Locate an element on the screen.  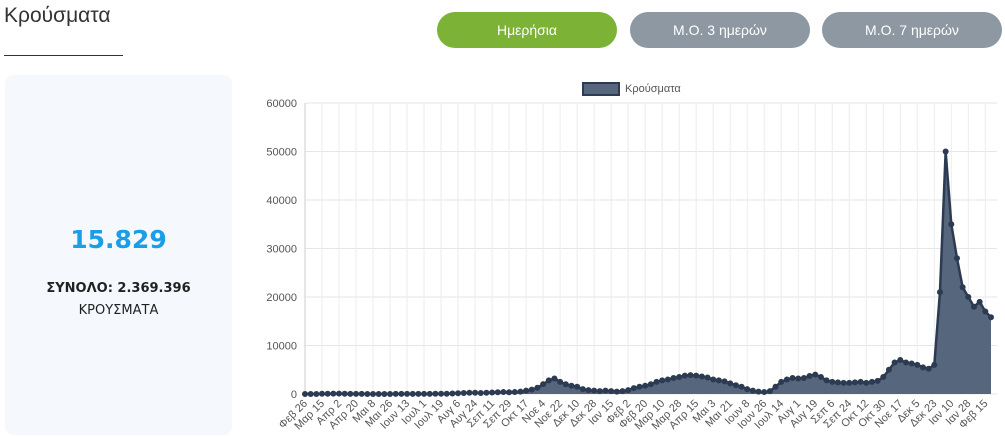
daily-button: Ημερήσια is located at coordinates (527, 30).